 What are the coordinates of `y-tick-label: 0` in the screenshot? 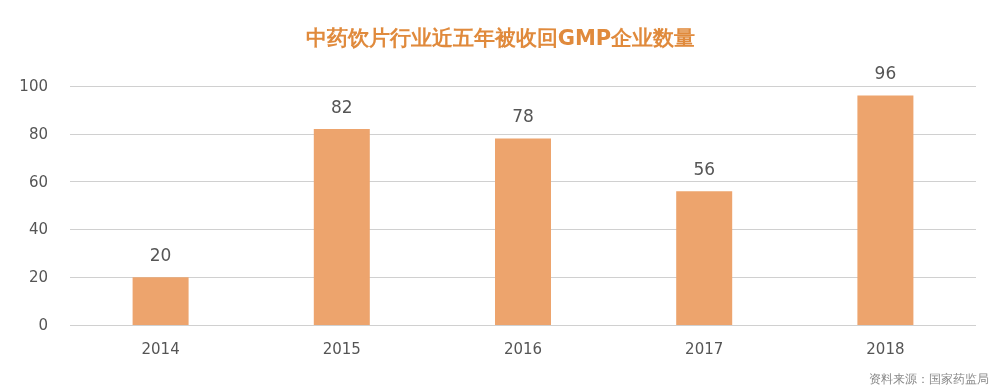 It's located at (43, 325).